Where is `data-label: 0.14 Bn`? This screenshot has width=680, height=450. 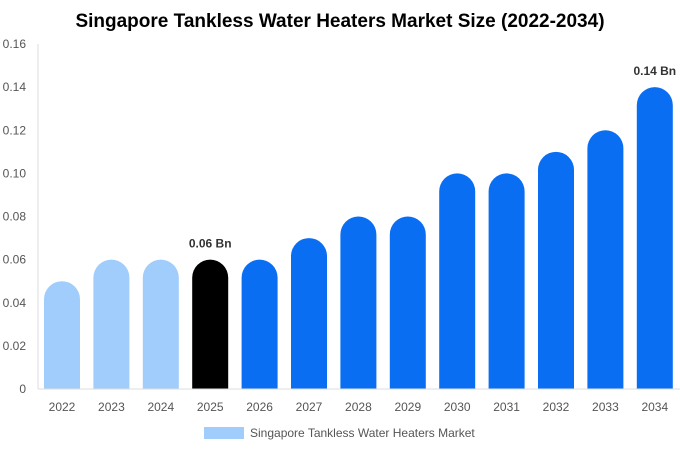
data-label: 0.14 Bn is located at coordinates (654, 71).